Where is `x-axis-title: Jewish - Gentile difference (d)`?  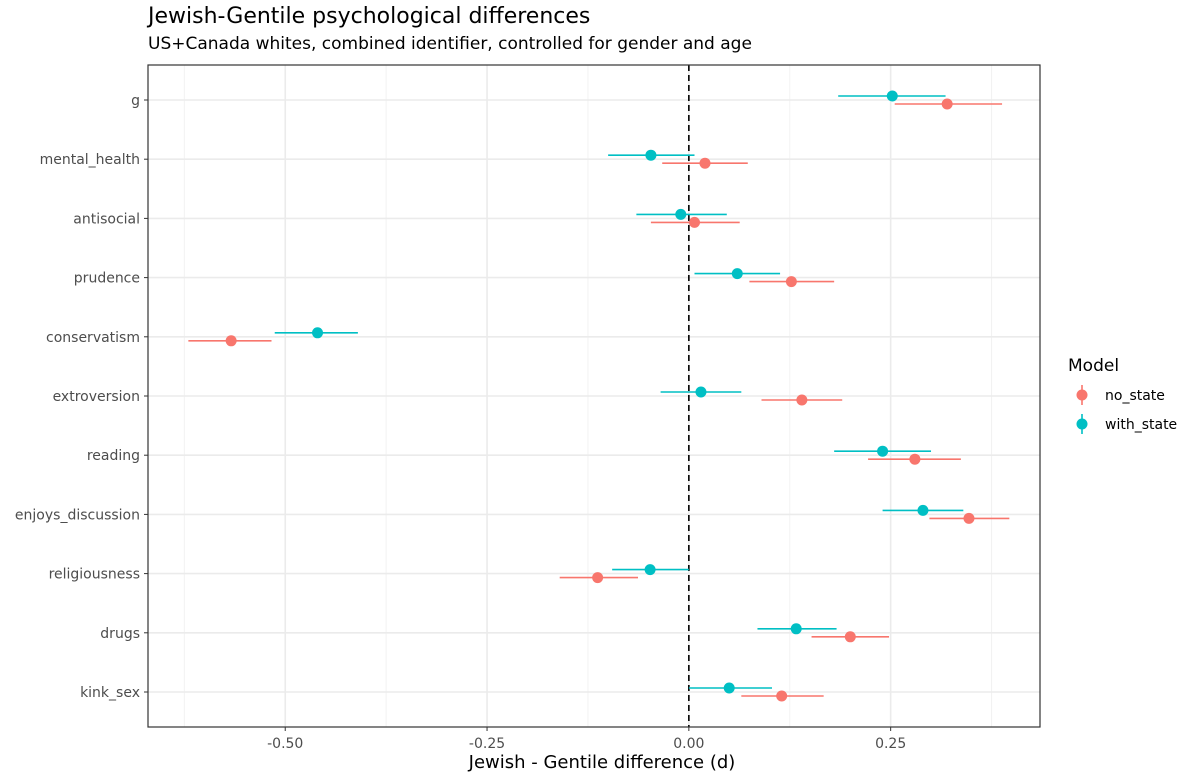
x-axis-title: Jewish - Gentile difference (d) is located at coordinates (602, 762).